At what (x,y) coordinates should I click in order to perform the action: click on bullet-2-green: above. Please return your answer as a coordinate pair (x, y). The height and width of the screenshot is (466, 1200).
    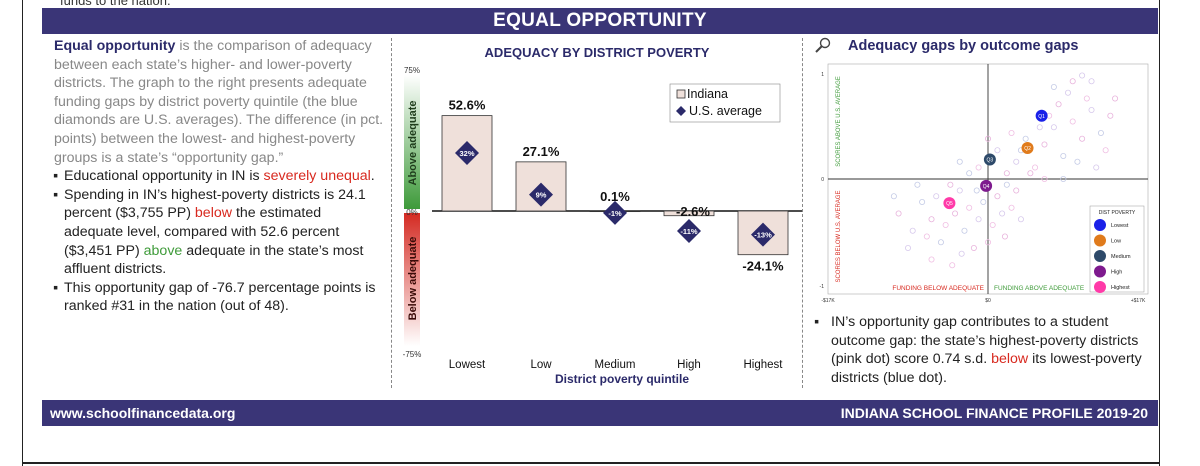
    Looking at the image, I should click on (163, 250).